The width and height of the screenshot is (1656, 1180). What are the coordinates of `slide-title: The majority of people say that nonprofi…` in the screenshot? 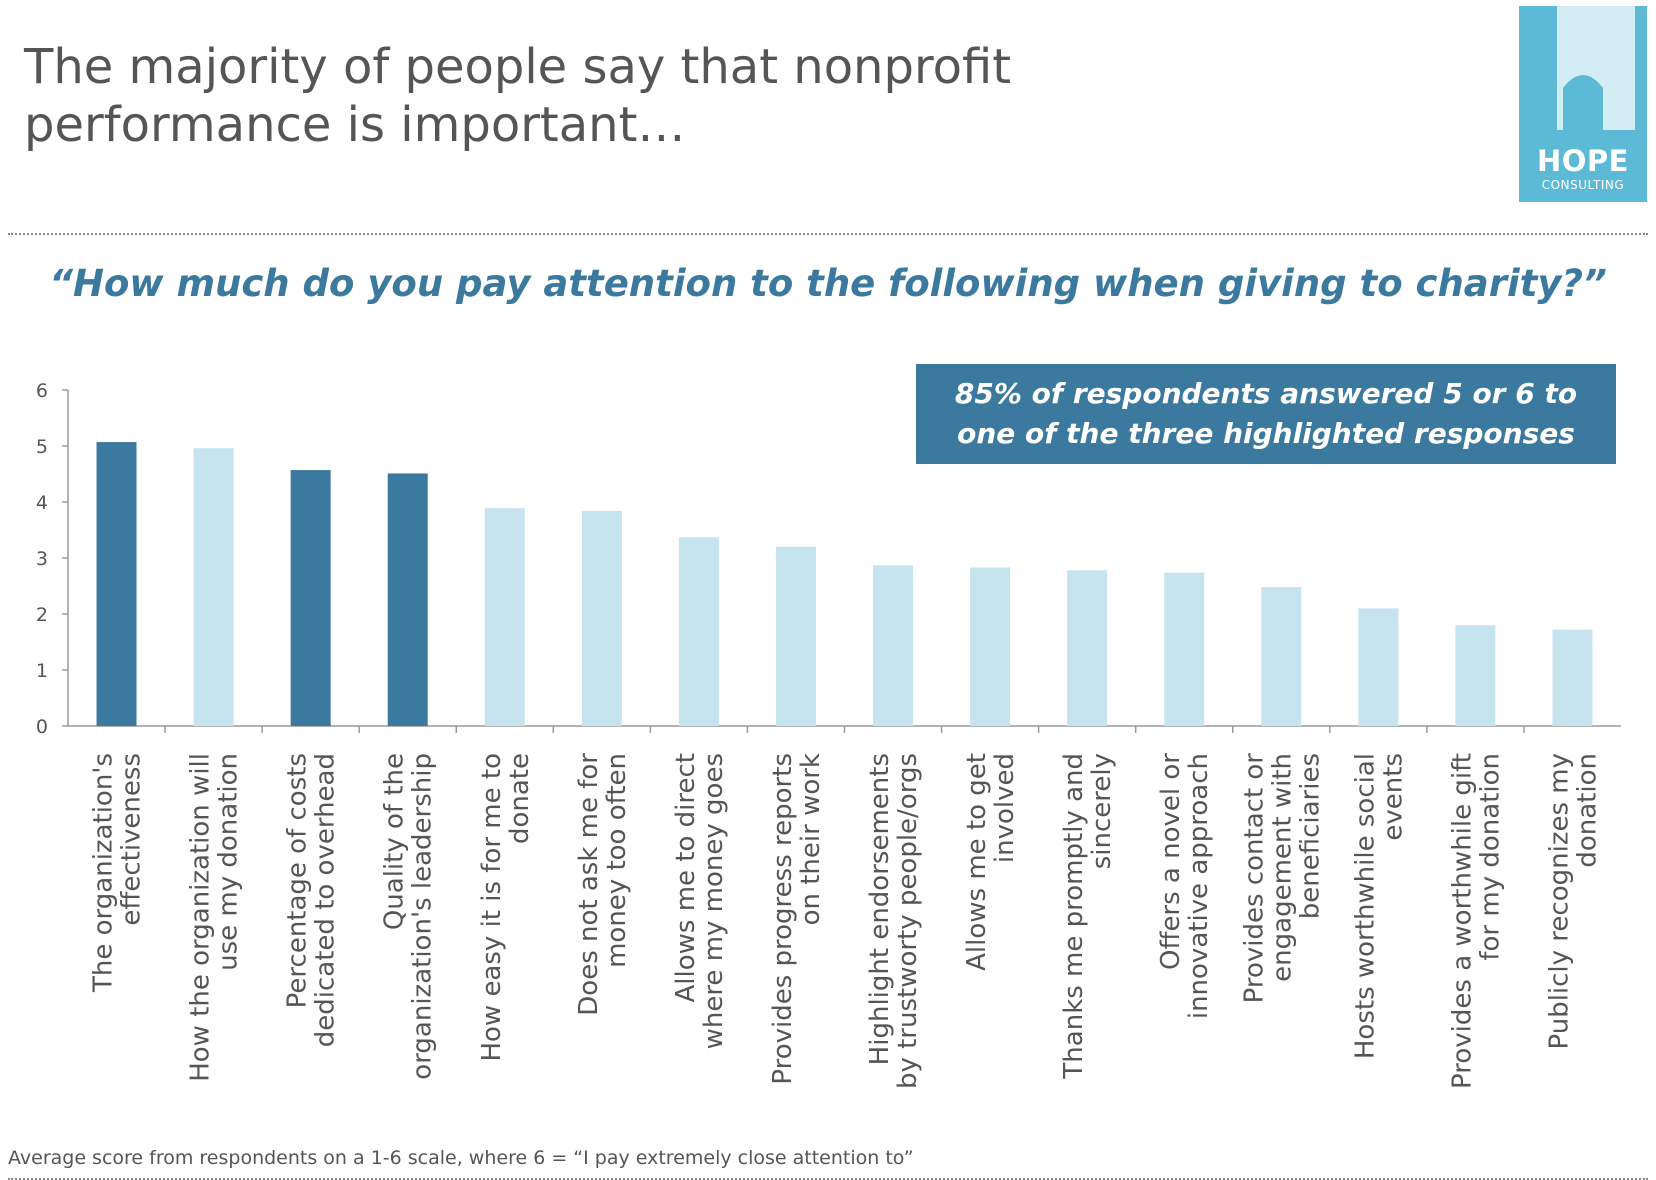 It's located at (624, 96).